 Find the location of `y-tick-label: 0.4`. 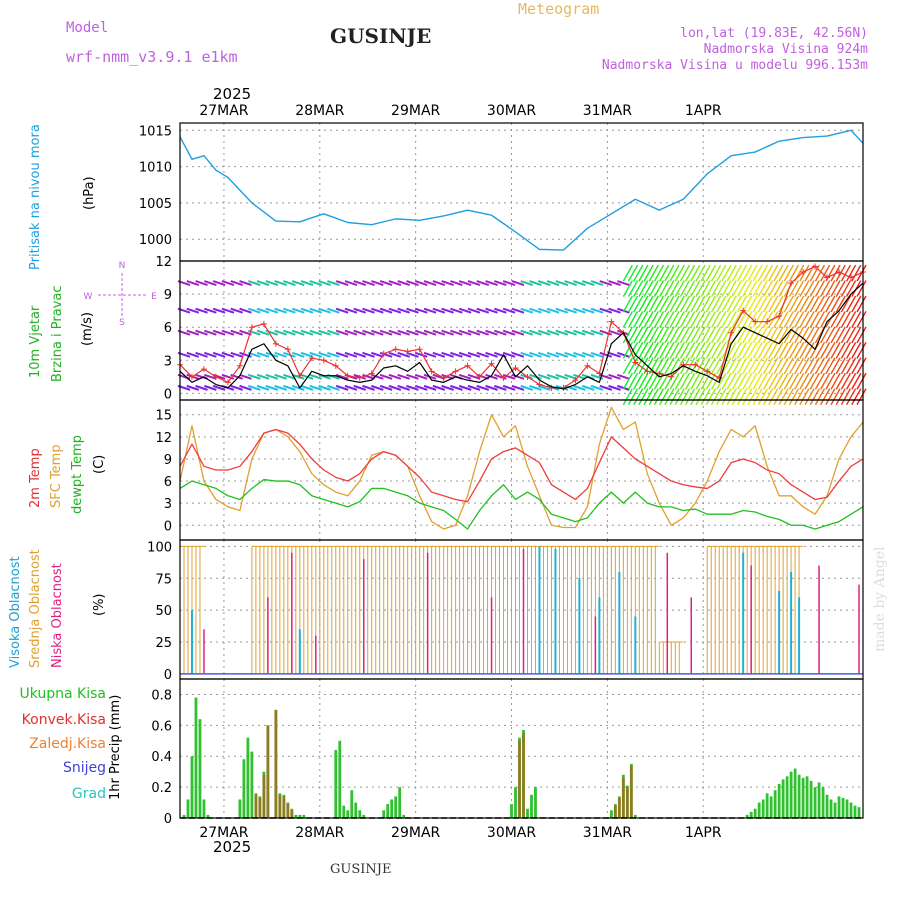

y-tick-label: 0.4 is located at coordinates (161, 757).